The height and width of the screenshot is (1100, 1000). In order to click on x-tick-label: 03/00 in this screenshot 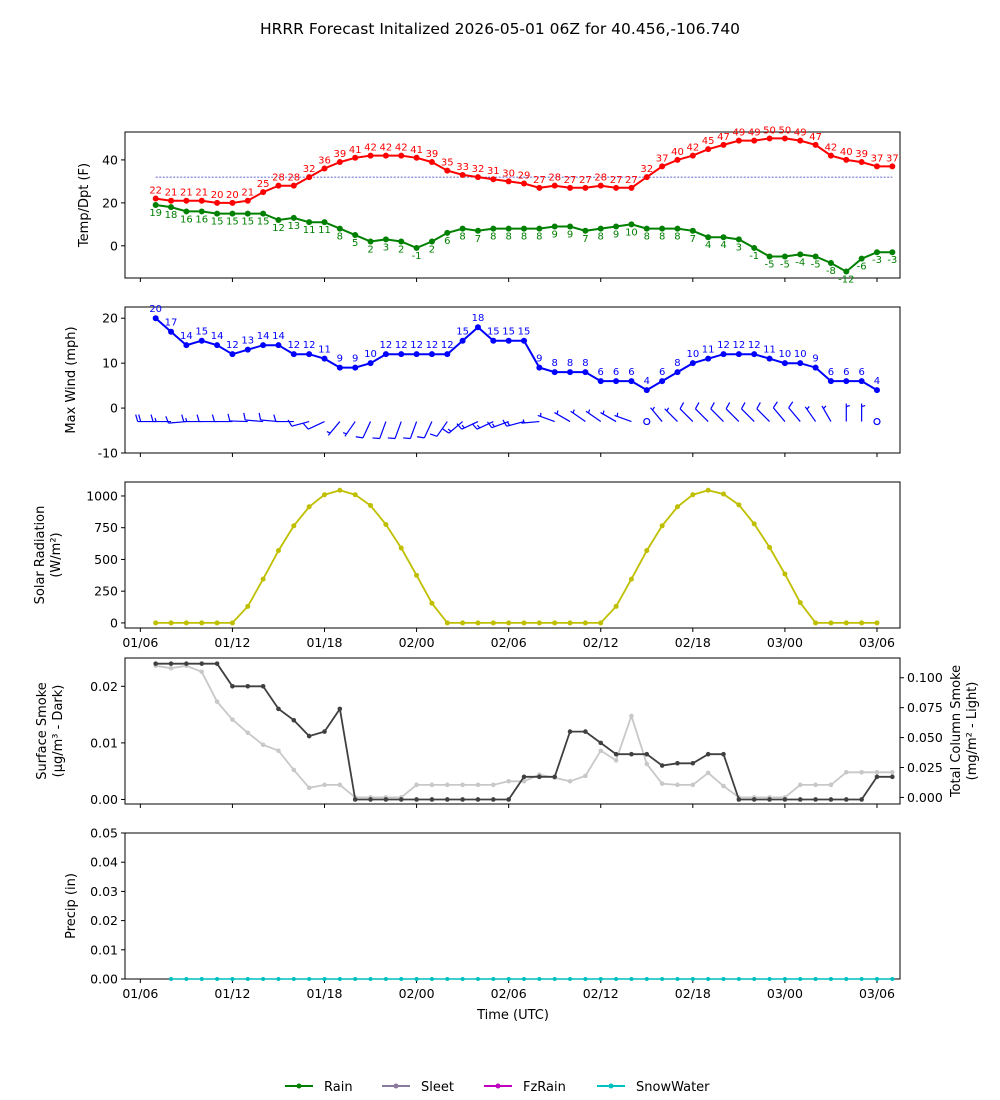, I will do `click(785, 993)`.